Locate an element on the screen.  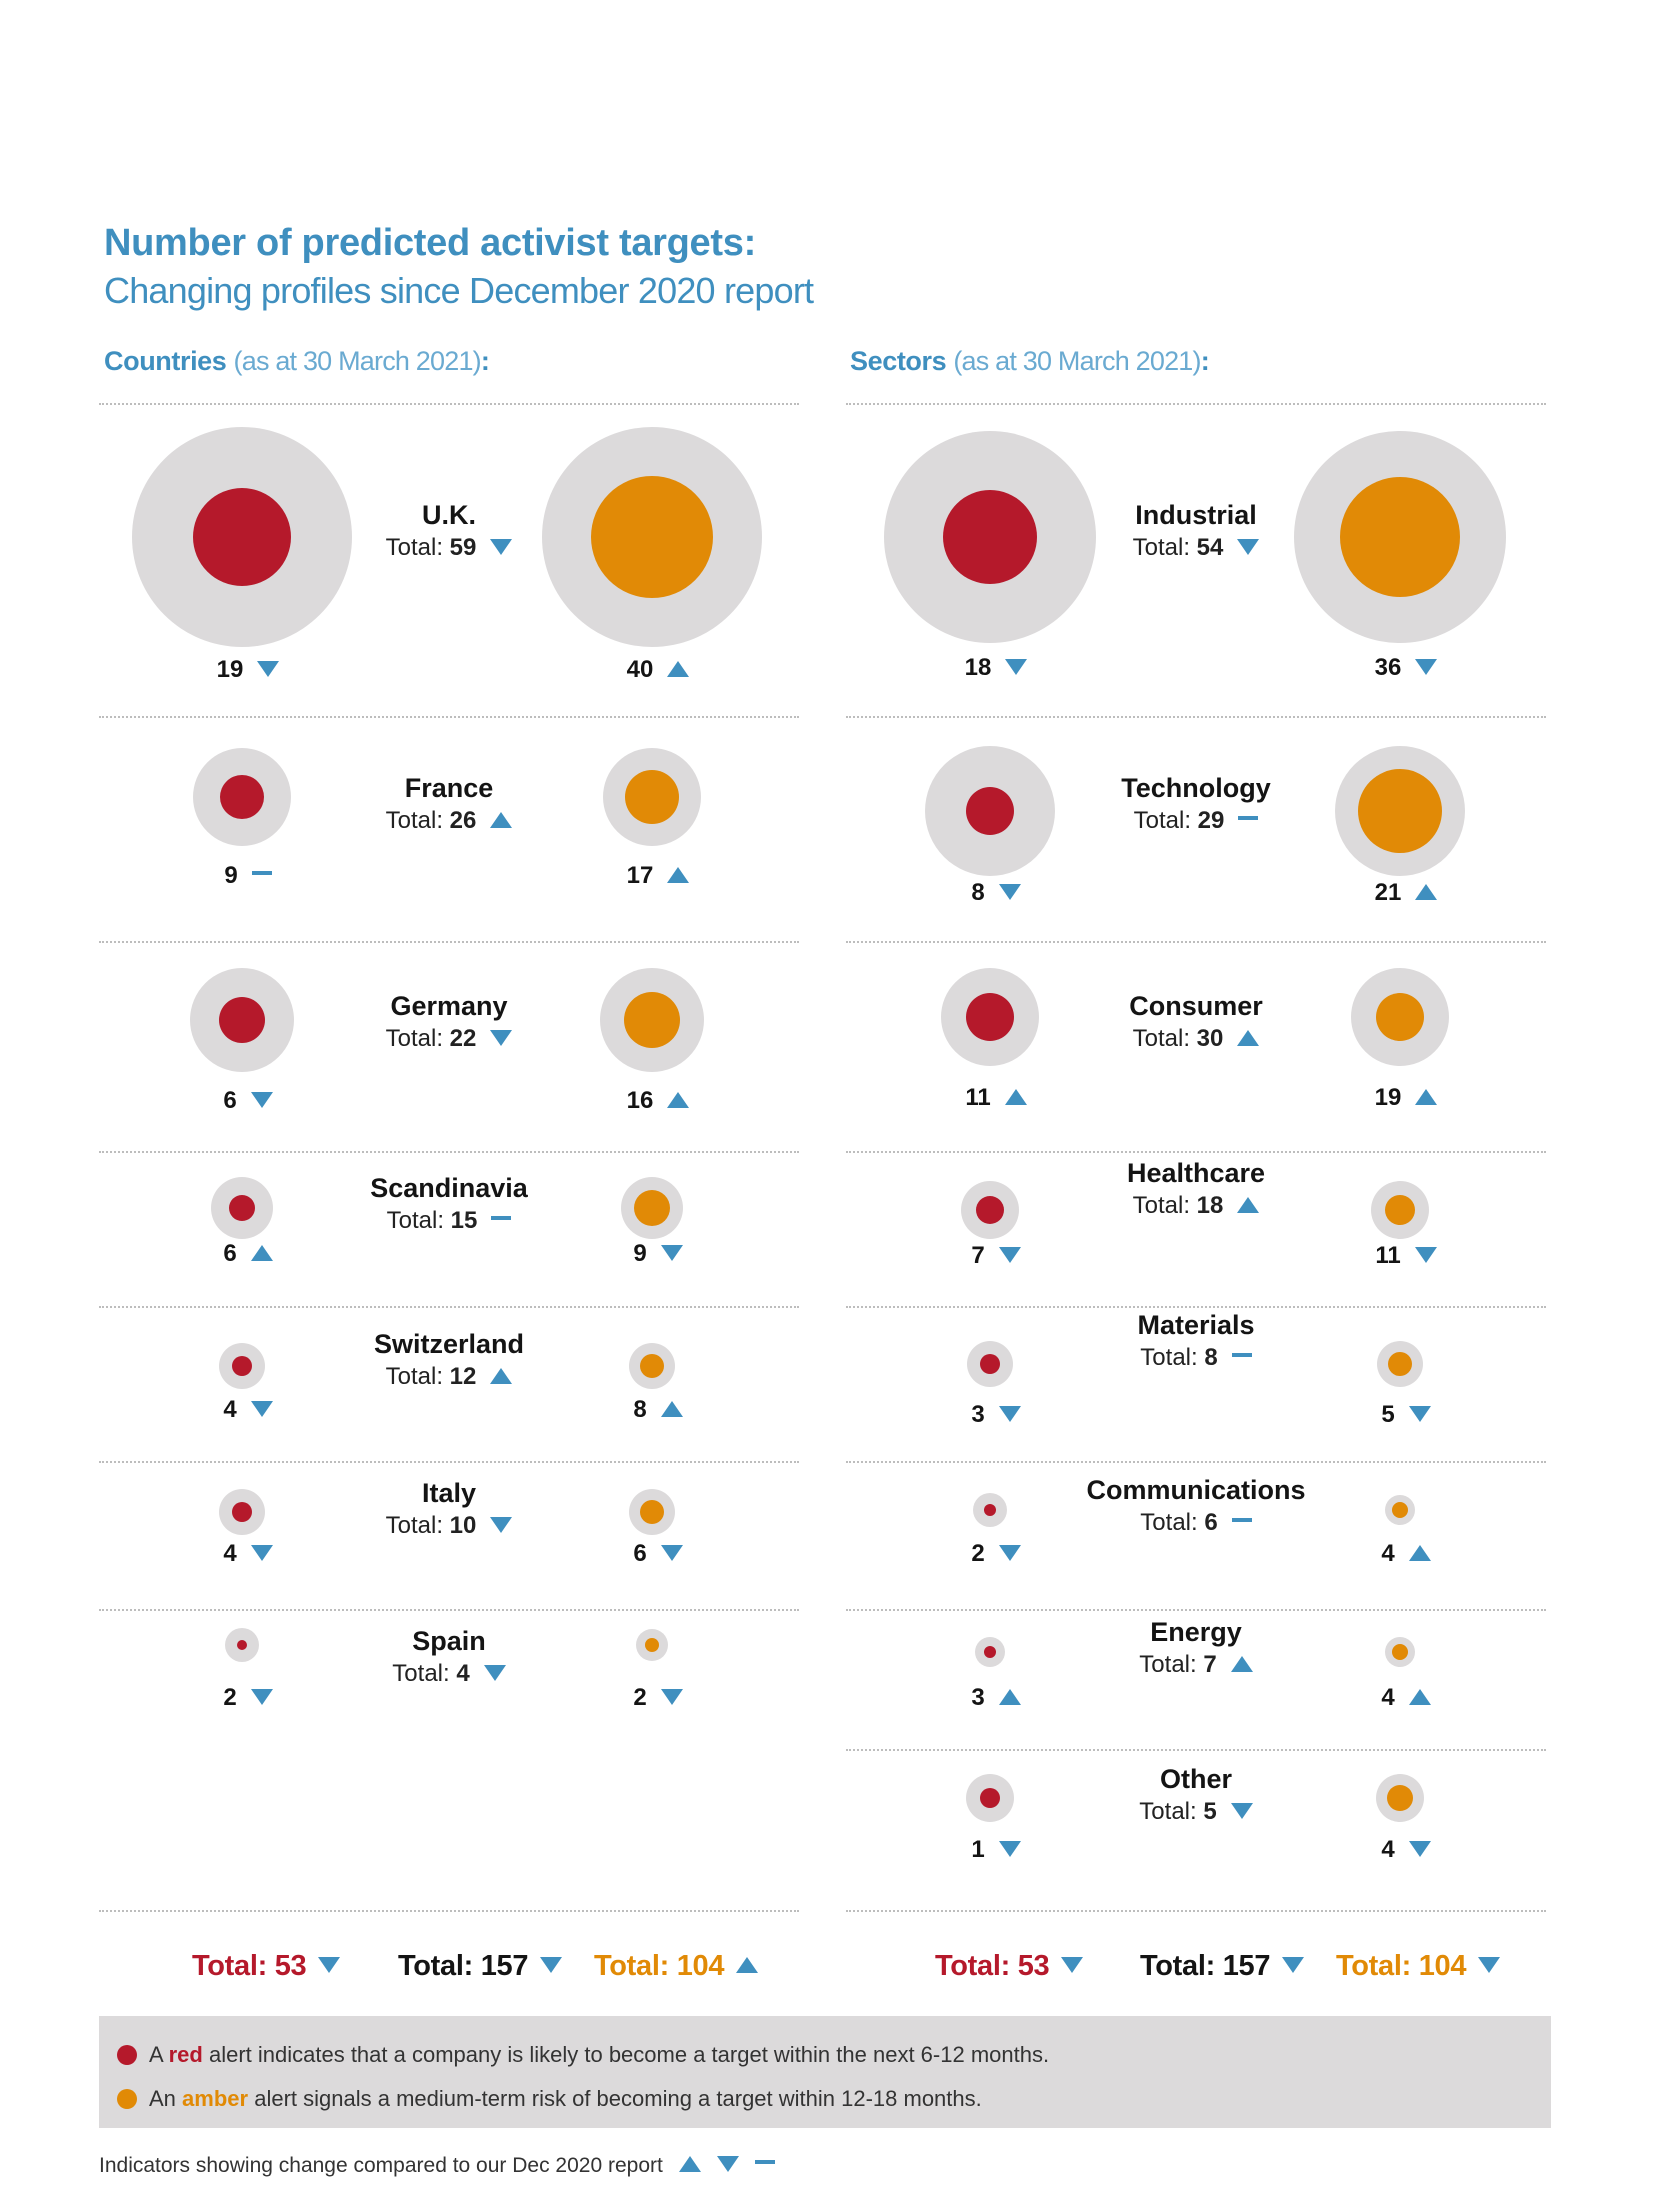
sectors-row-name: Consumer is located at coordinates (1196, 1006).